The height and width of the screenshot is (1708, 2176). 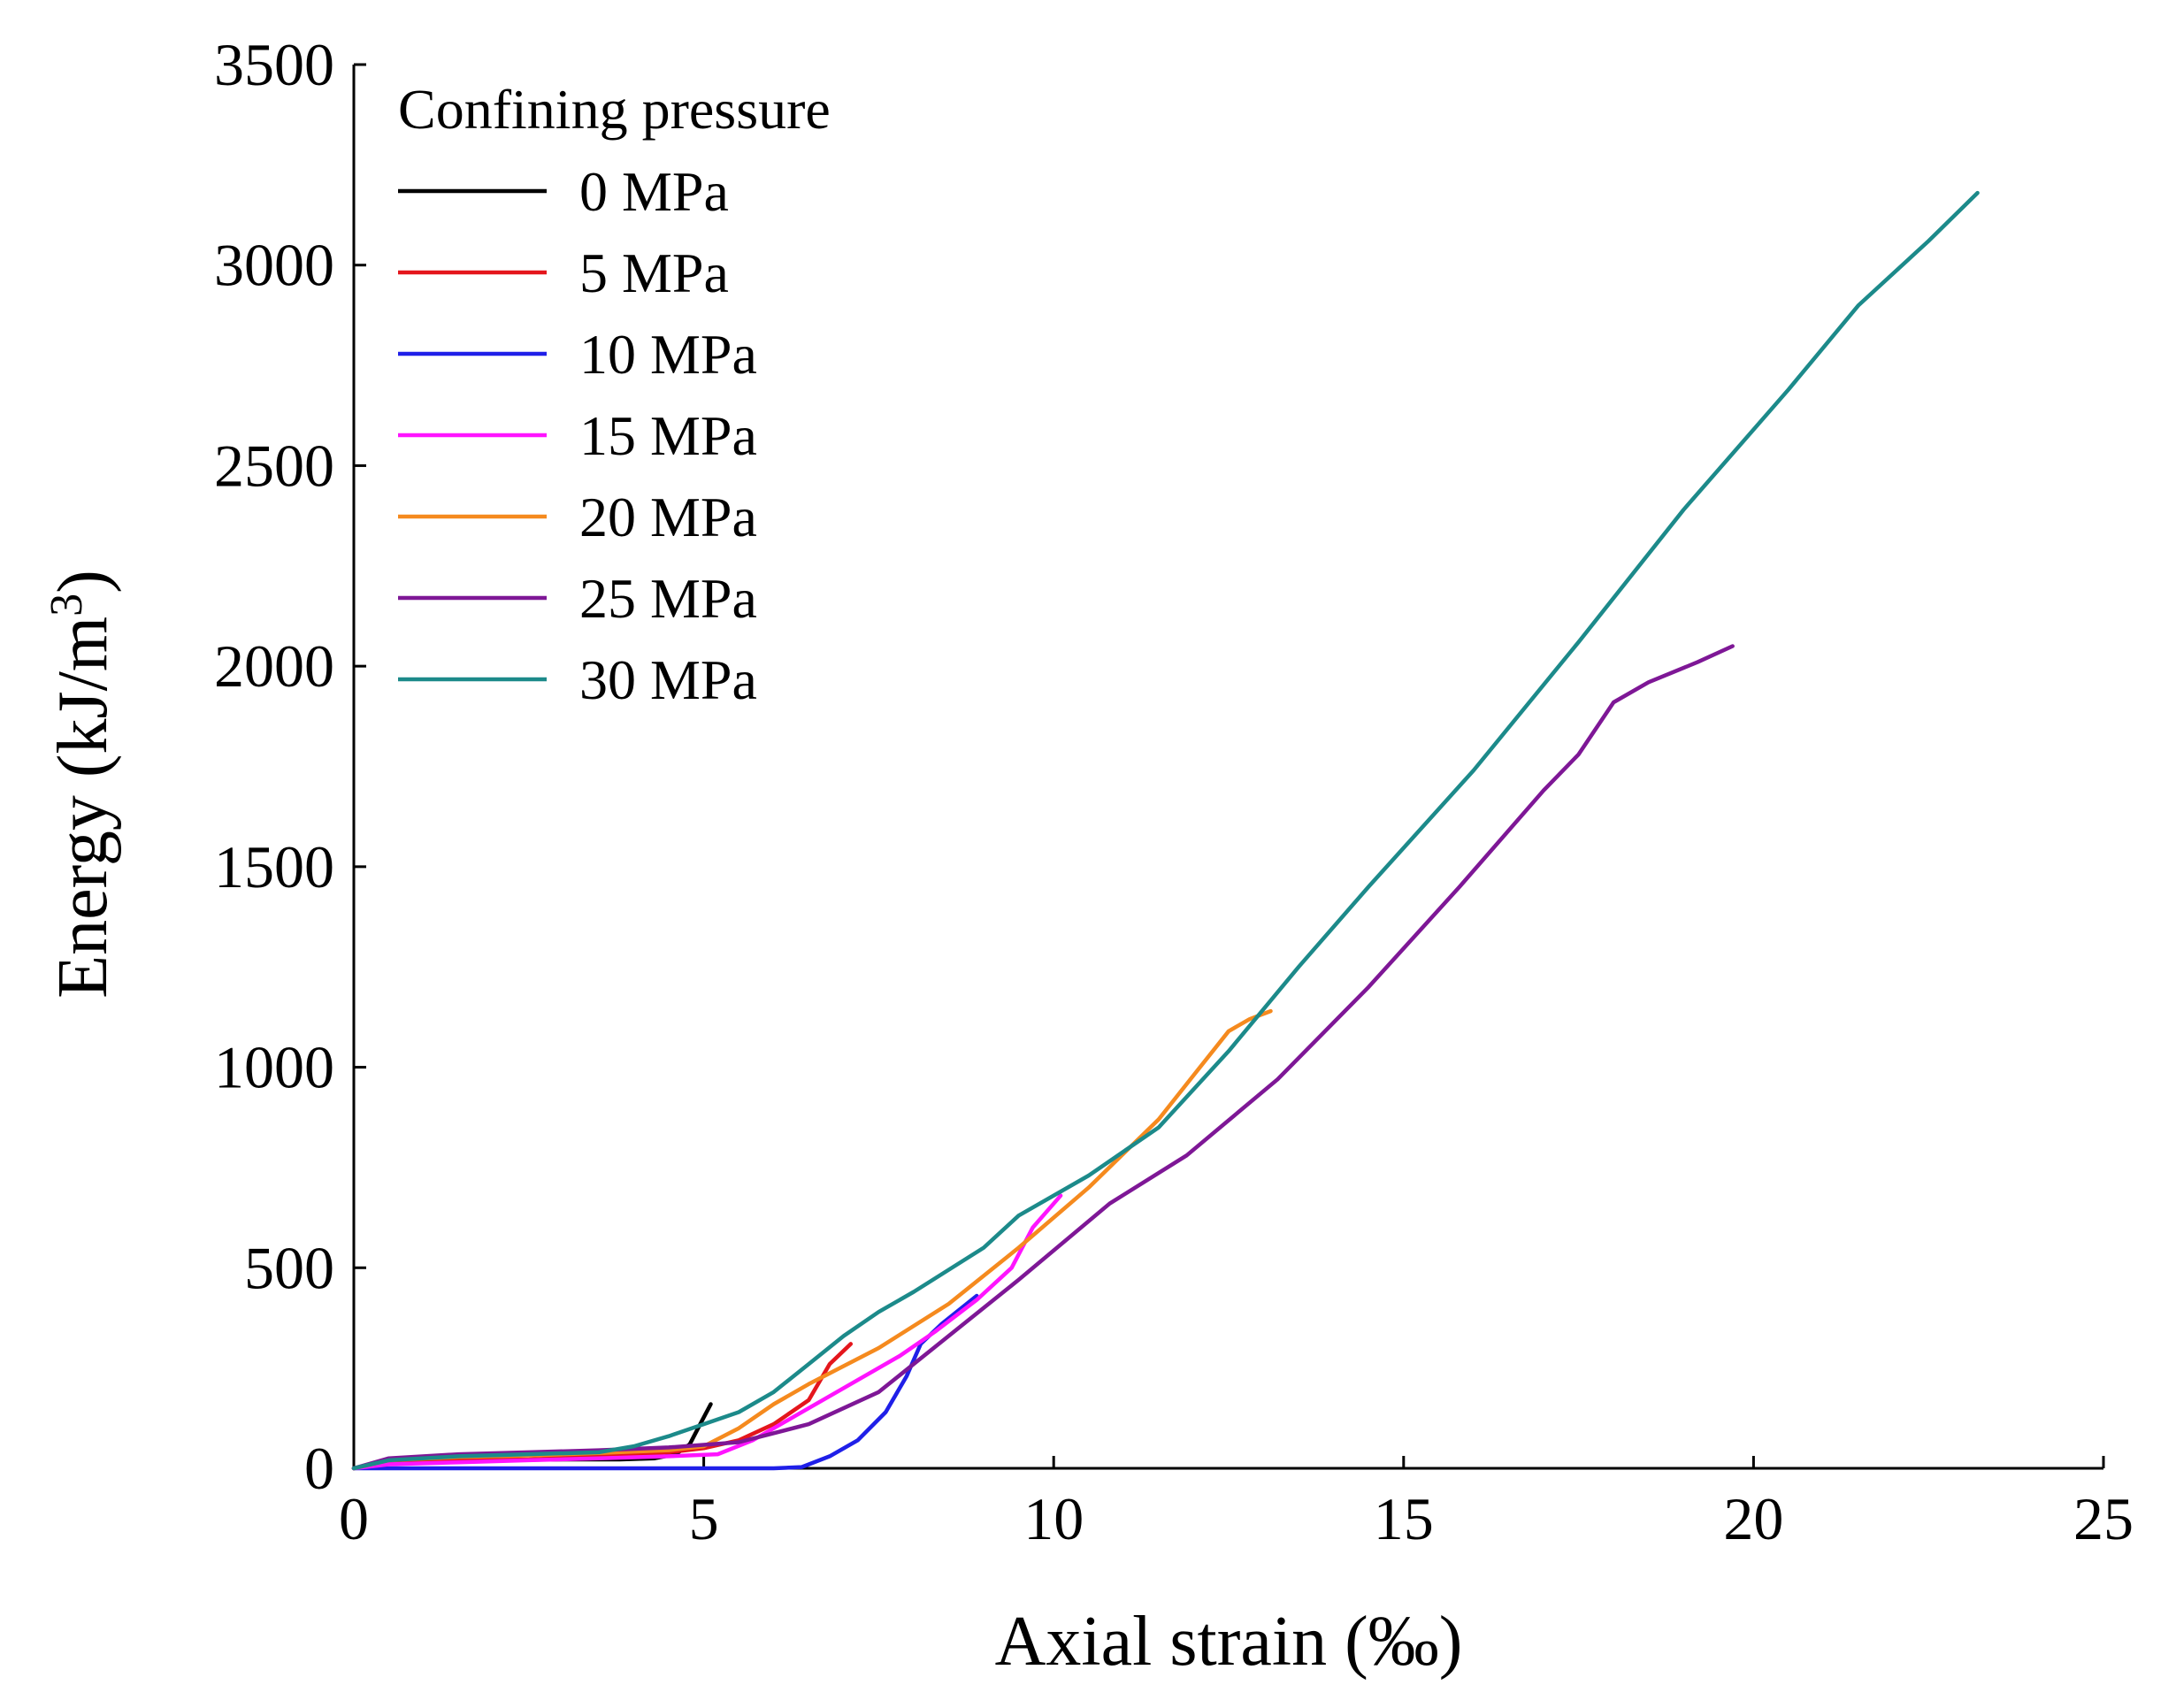 What do you see at coordinates (1054, 1519) in the screenshot?
I see `x-tick-label: 10` at bounding box center [1054, 1519].